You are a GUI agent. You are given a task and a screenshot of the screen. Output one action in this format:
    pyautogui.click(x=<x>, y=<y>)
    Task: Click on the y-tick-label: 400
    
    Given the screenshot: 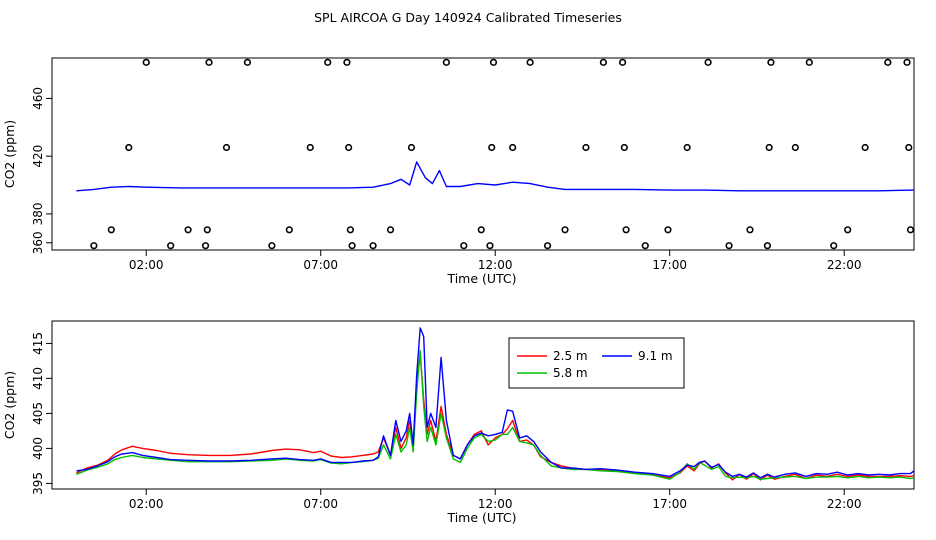 What is the action you would take?
    pyautogui.click(x=38, y=448)
    